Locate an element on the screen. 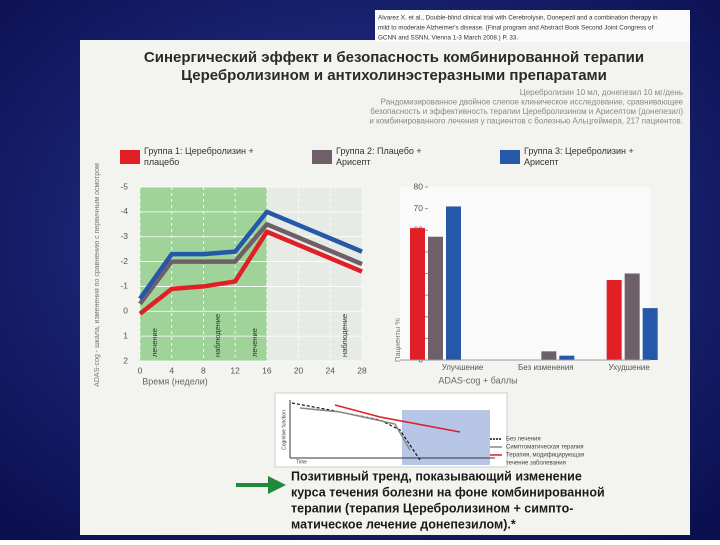 The height and width of the screenshot is (545, 720). legend-label: Группа 1: Церебролизин + плацебо is located at coordinates (199, 156).